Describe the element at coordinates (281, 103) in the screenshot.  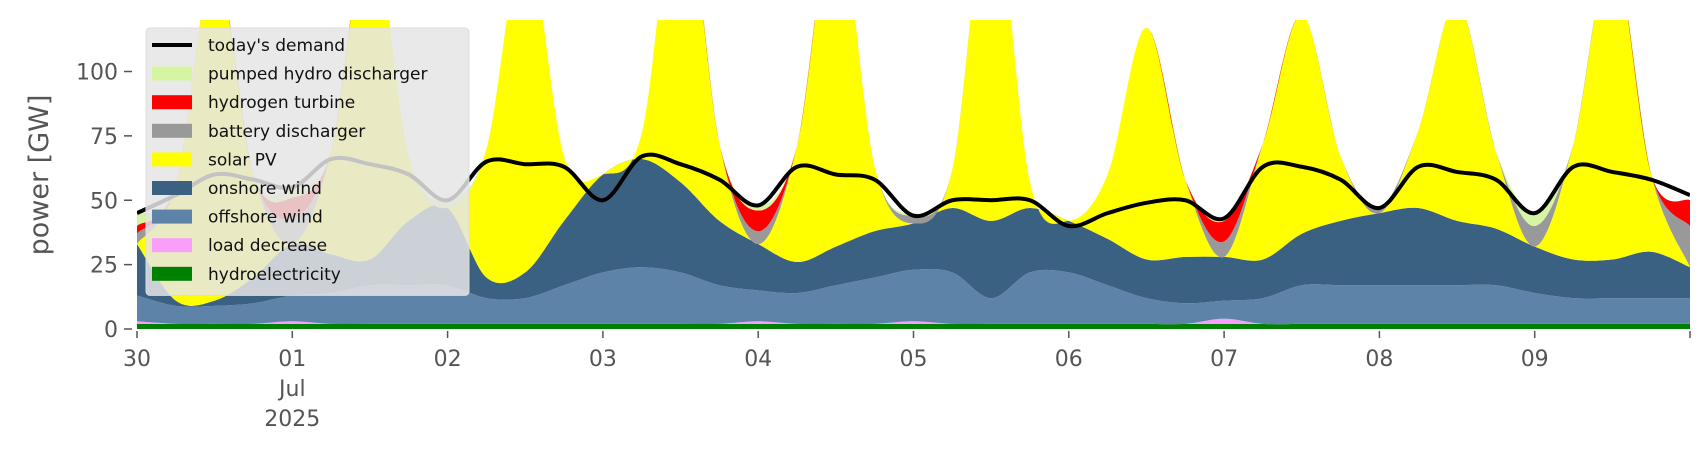
I see `legend-label: hydrogen turbine` at that location.